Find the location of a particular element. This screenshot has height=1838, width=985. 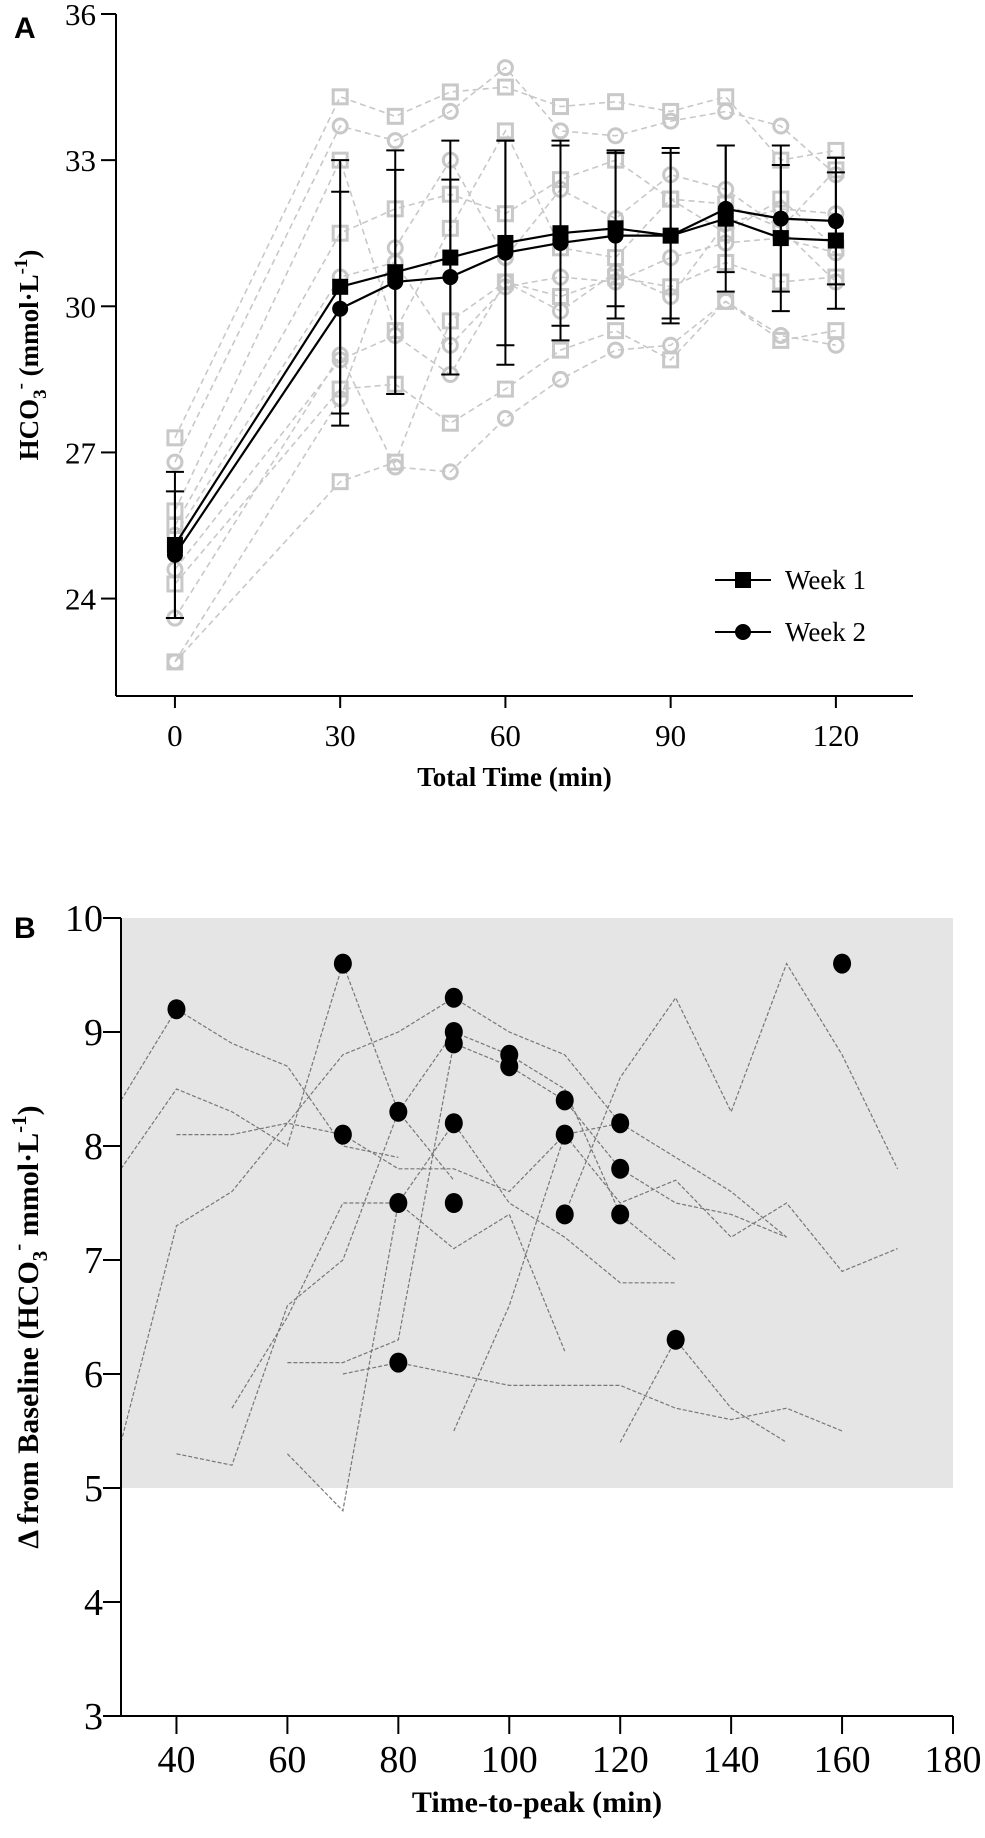

y-tick-label: 10 is located at coordinates (84, 919).